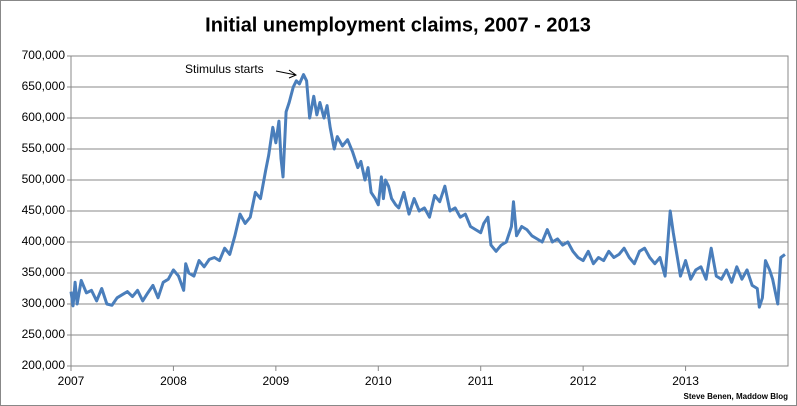 The height and width of the screenshot is (406, 797). I want to click on source: Steve Benen, Maddow Blog, so click(736, 396).